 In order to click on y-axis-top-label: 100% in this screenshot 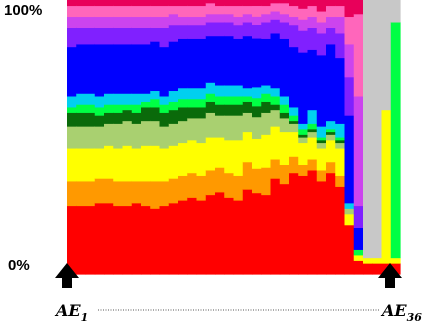, I will do `click(23, 10)`.